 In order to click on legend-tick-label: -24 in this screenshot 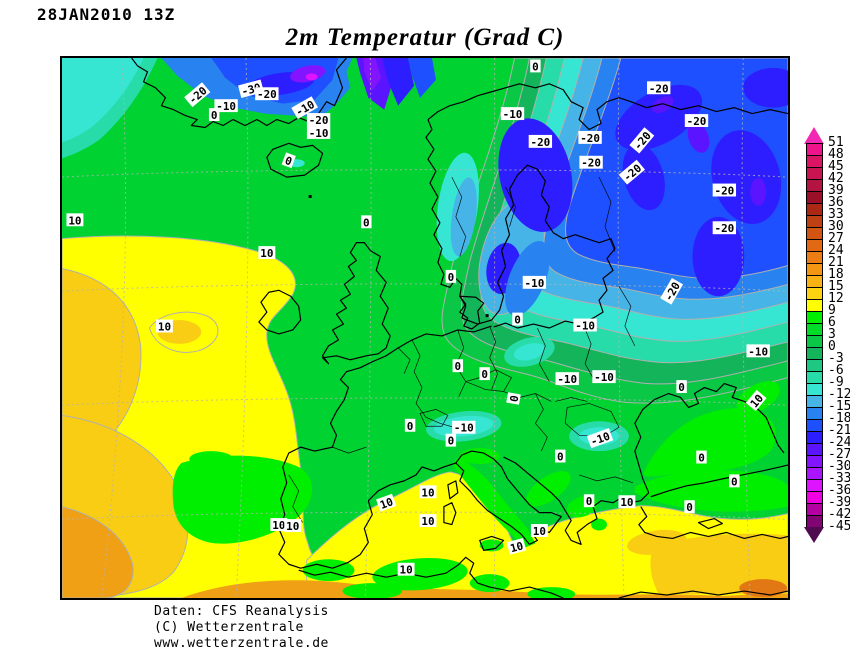, I will do `click(839, 442)`.